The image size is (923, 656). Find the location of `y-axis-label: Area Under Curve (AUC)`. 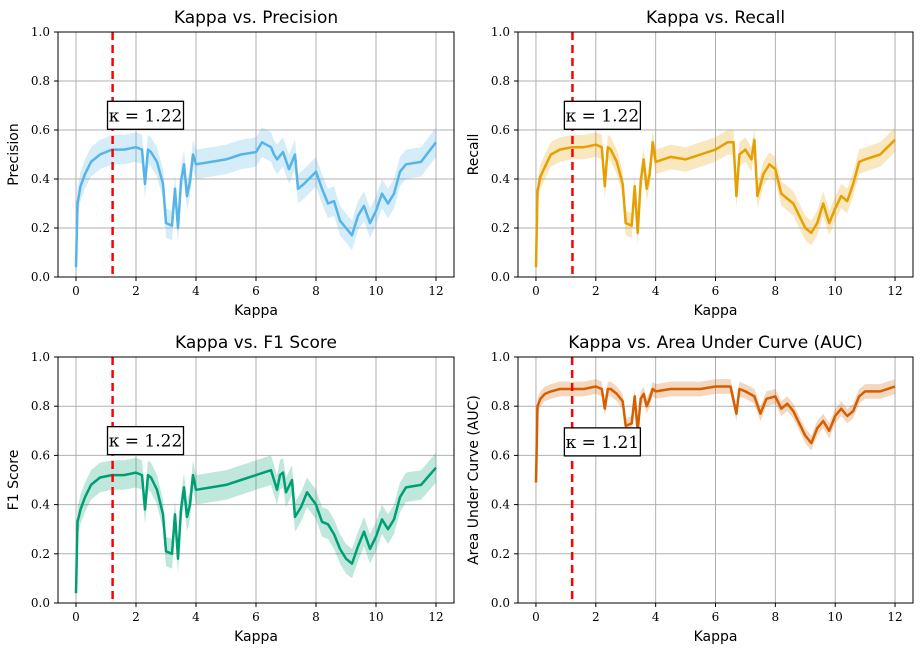

y-axis-label: Area Under Curve (AUC) is located at coordinates (474, 480).